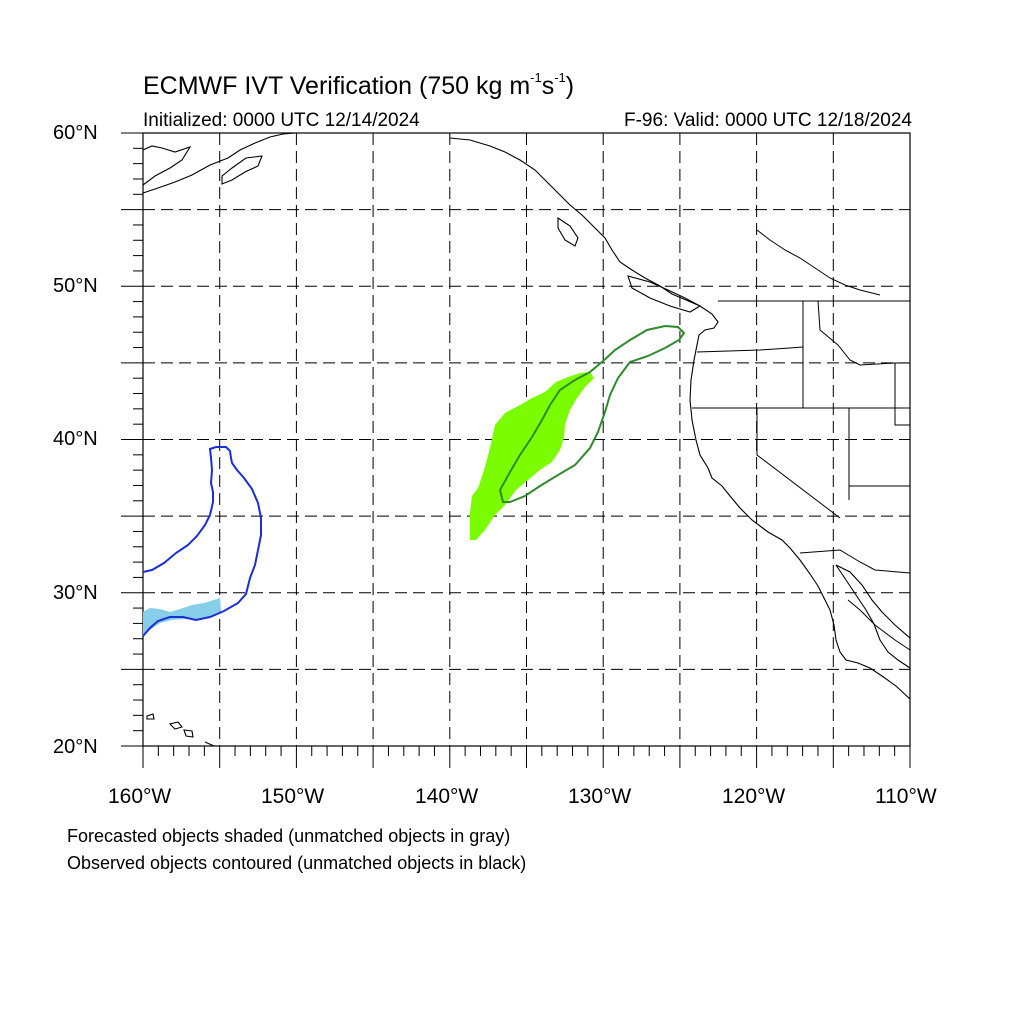  I want to click on chart-title: ECMWF IVT Verification (750 kg m-1s-1), so click(359, 84).